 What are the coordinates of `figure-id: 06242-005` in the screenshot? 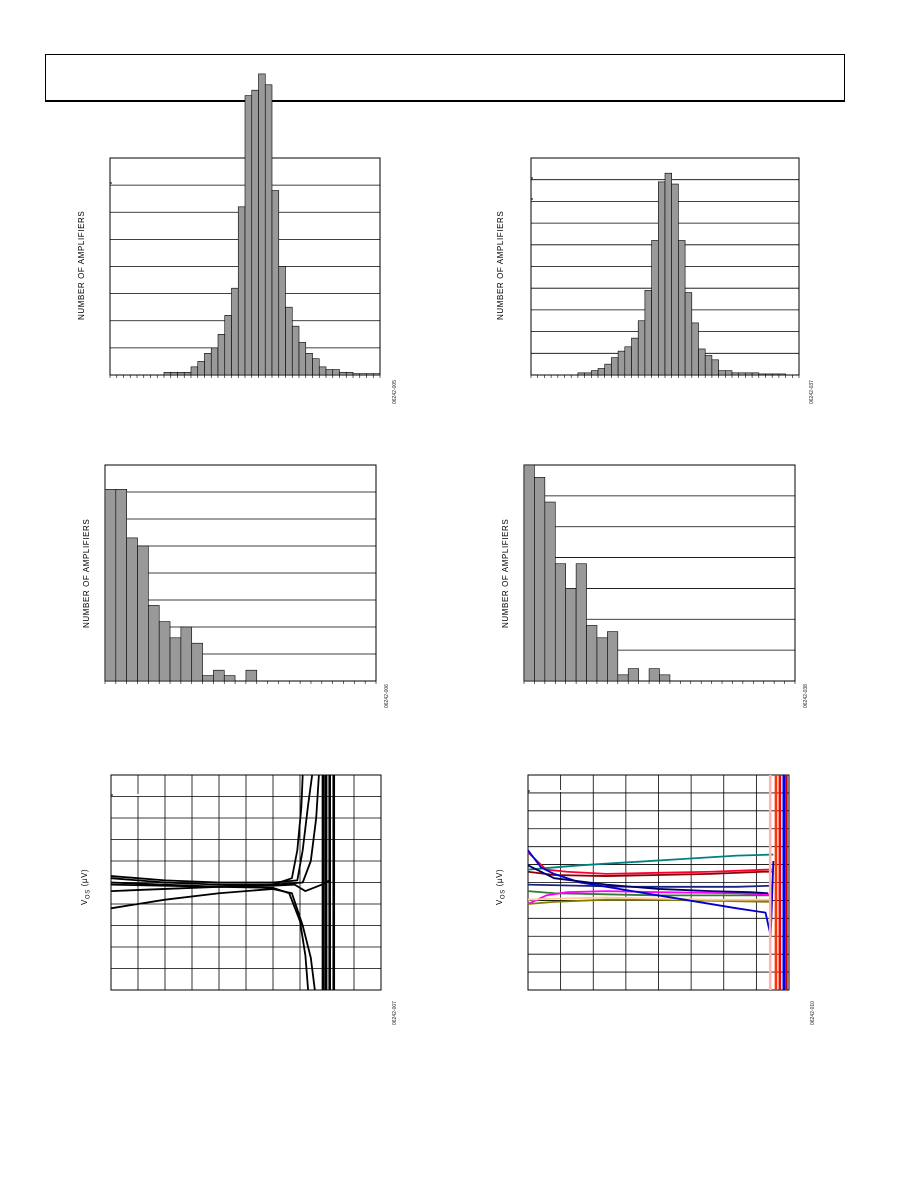 It's located at (395, 392).